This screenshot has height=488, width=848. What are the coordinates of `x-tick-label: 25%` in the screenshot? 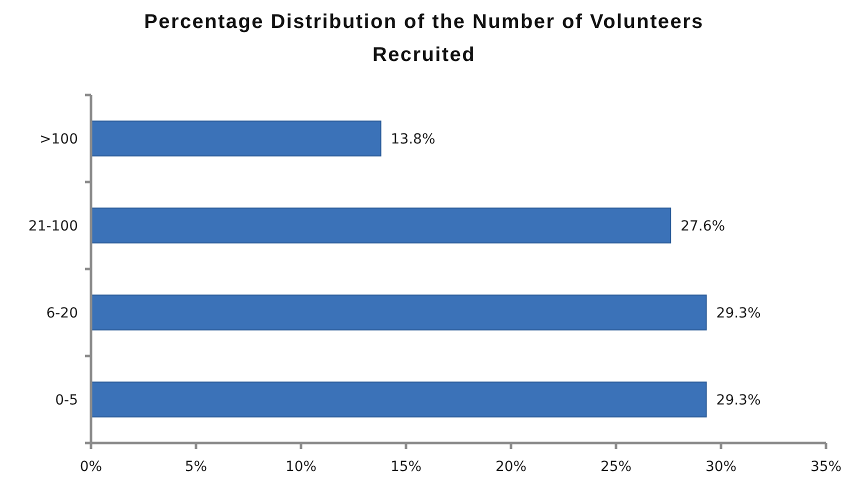 It's located at (616, 467).